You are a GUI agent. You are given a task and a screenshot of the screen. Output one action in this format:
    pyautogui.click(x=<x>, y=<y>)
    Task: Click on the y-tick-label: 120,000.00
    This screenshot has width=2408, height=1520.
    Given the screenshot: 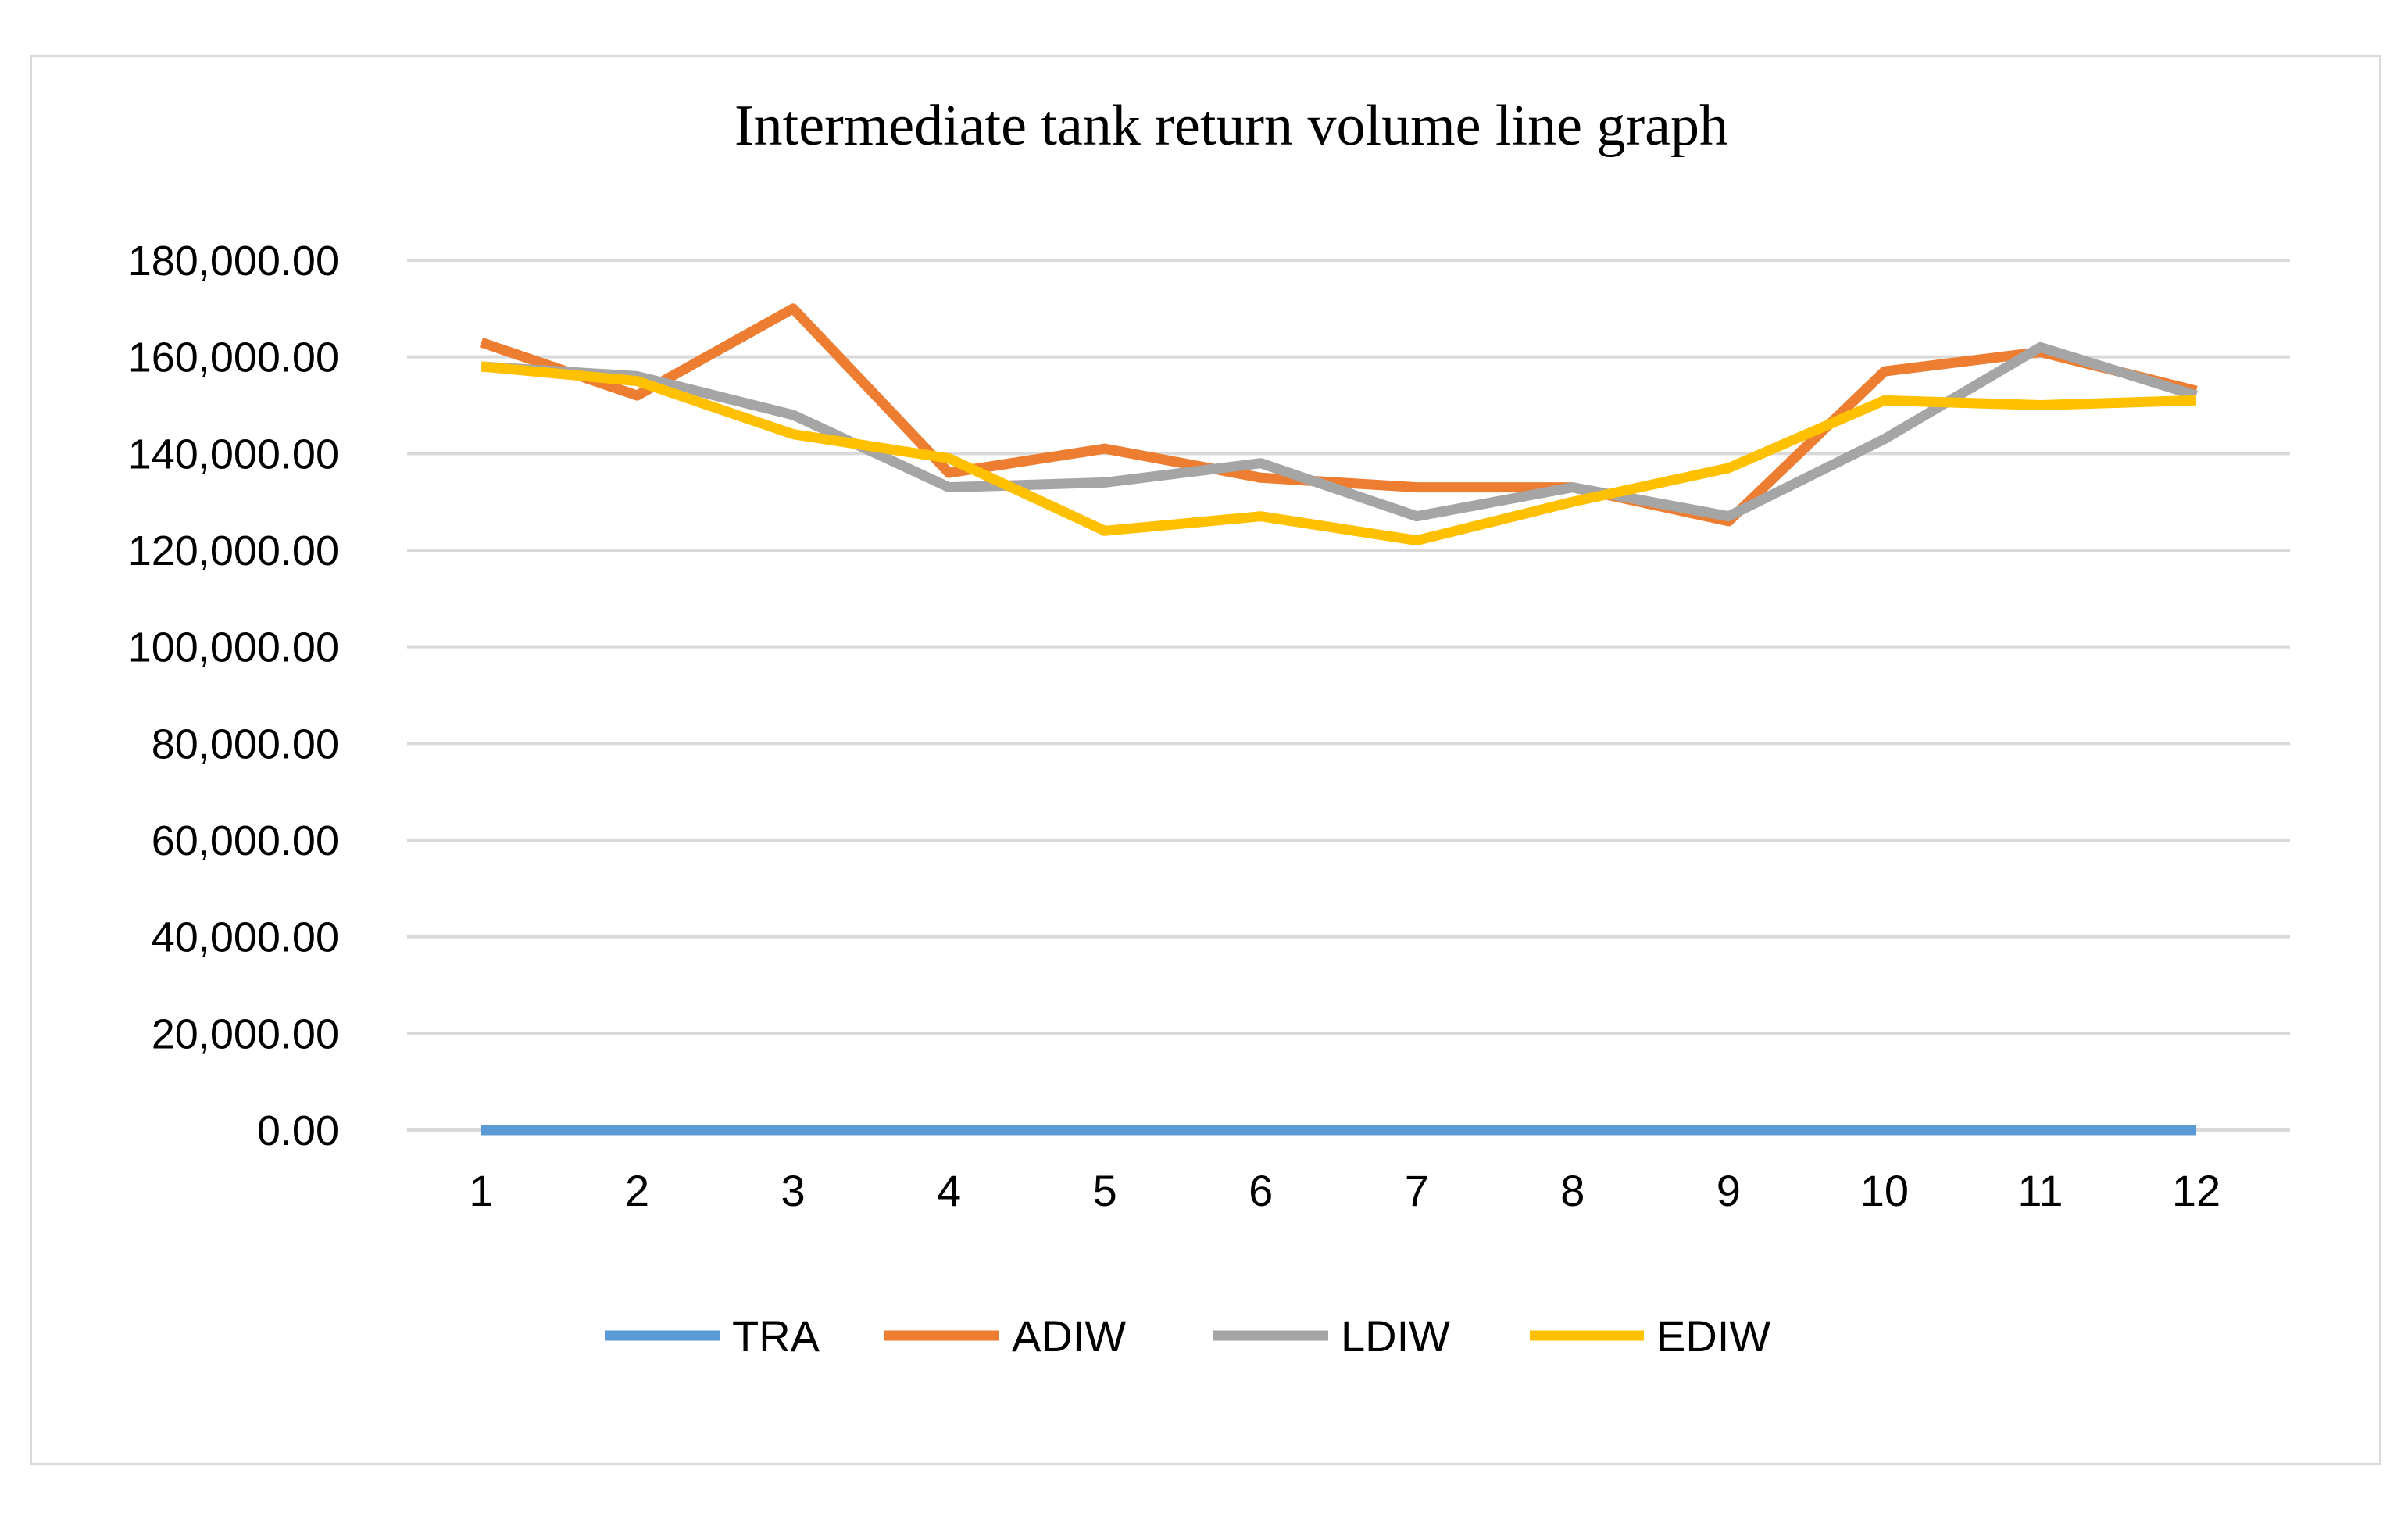 What is the action you would take?
    pyautogui.click(x=233, y=551)
    